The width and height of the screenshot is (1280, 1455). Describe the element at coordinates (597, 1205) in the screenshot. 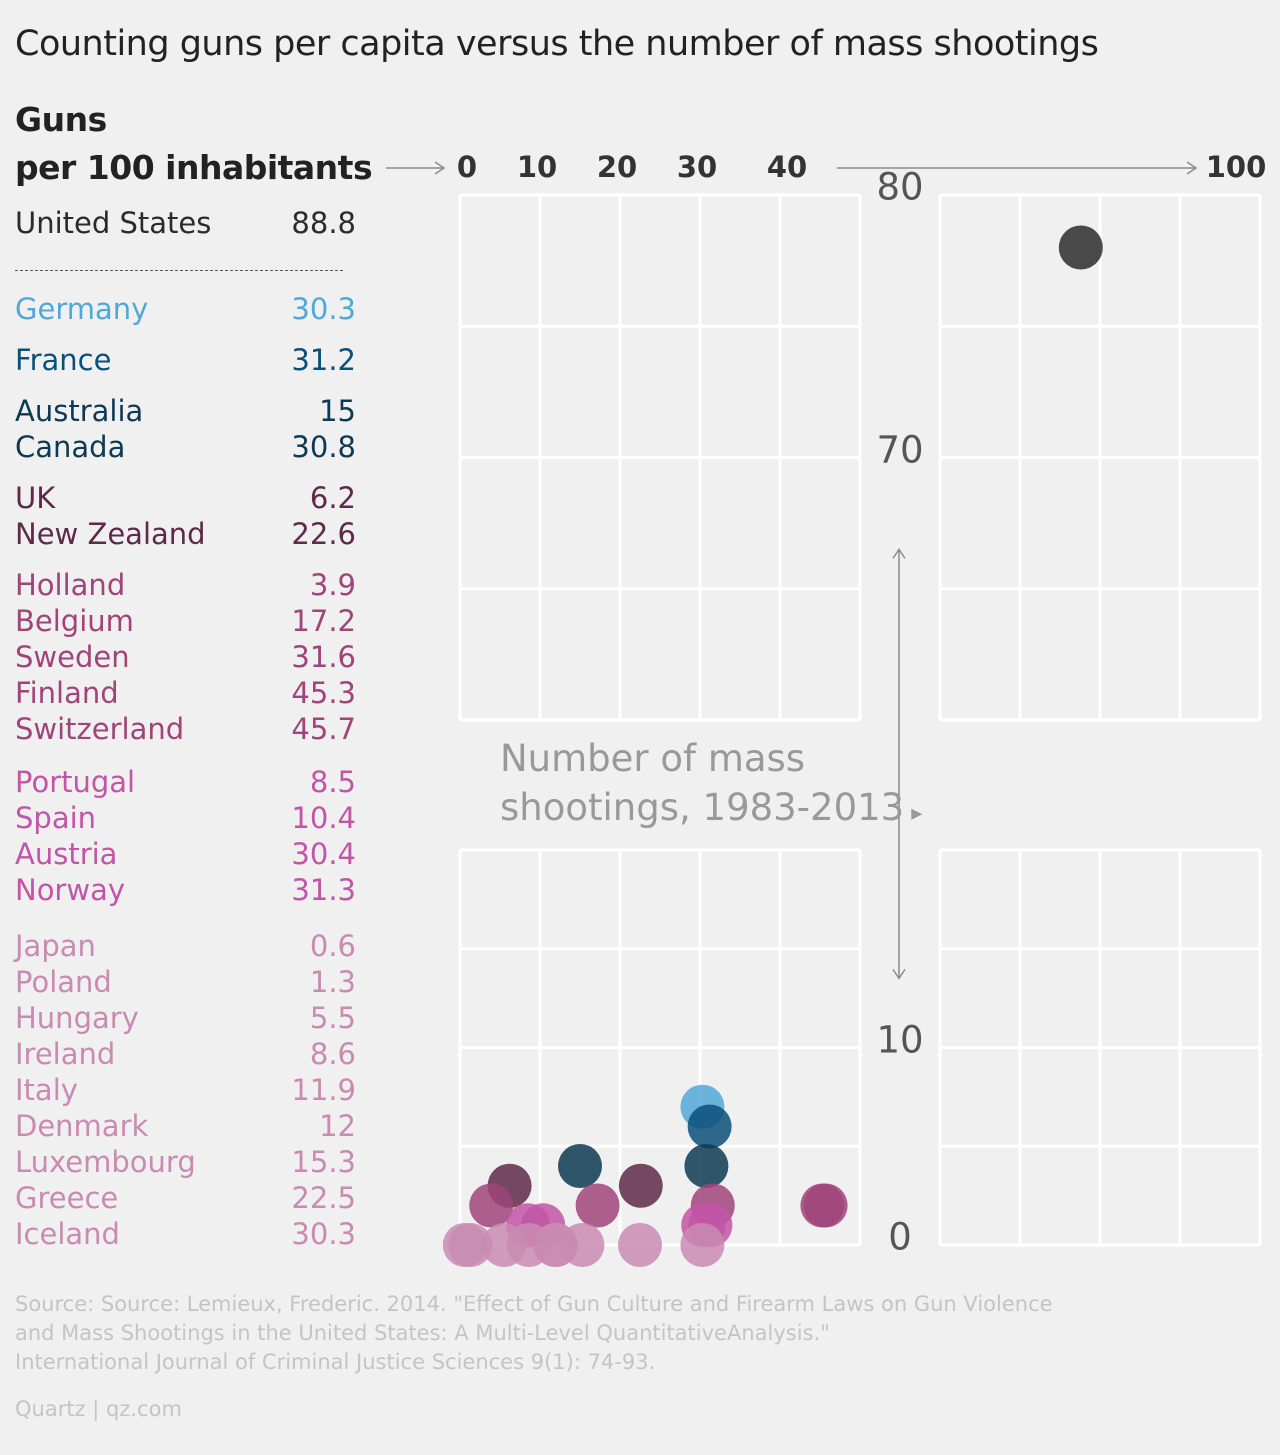

I see `point-belgium` at that location.